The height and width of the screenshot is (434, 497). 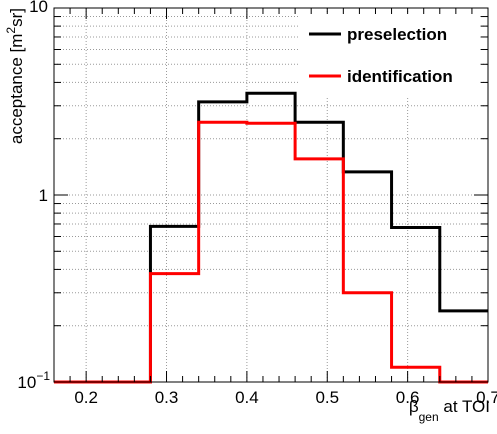 What do you see at coordinates (43, 195) in the screenshot?
I see `y-tick-label: 1` at bounding box center [43, 195].